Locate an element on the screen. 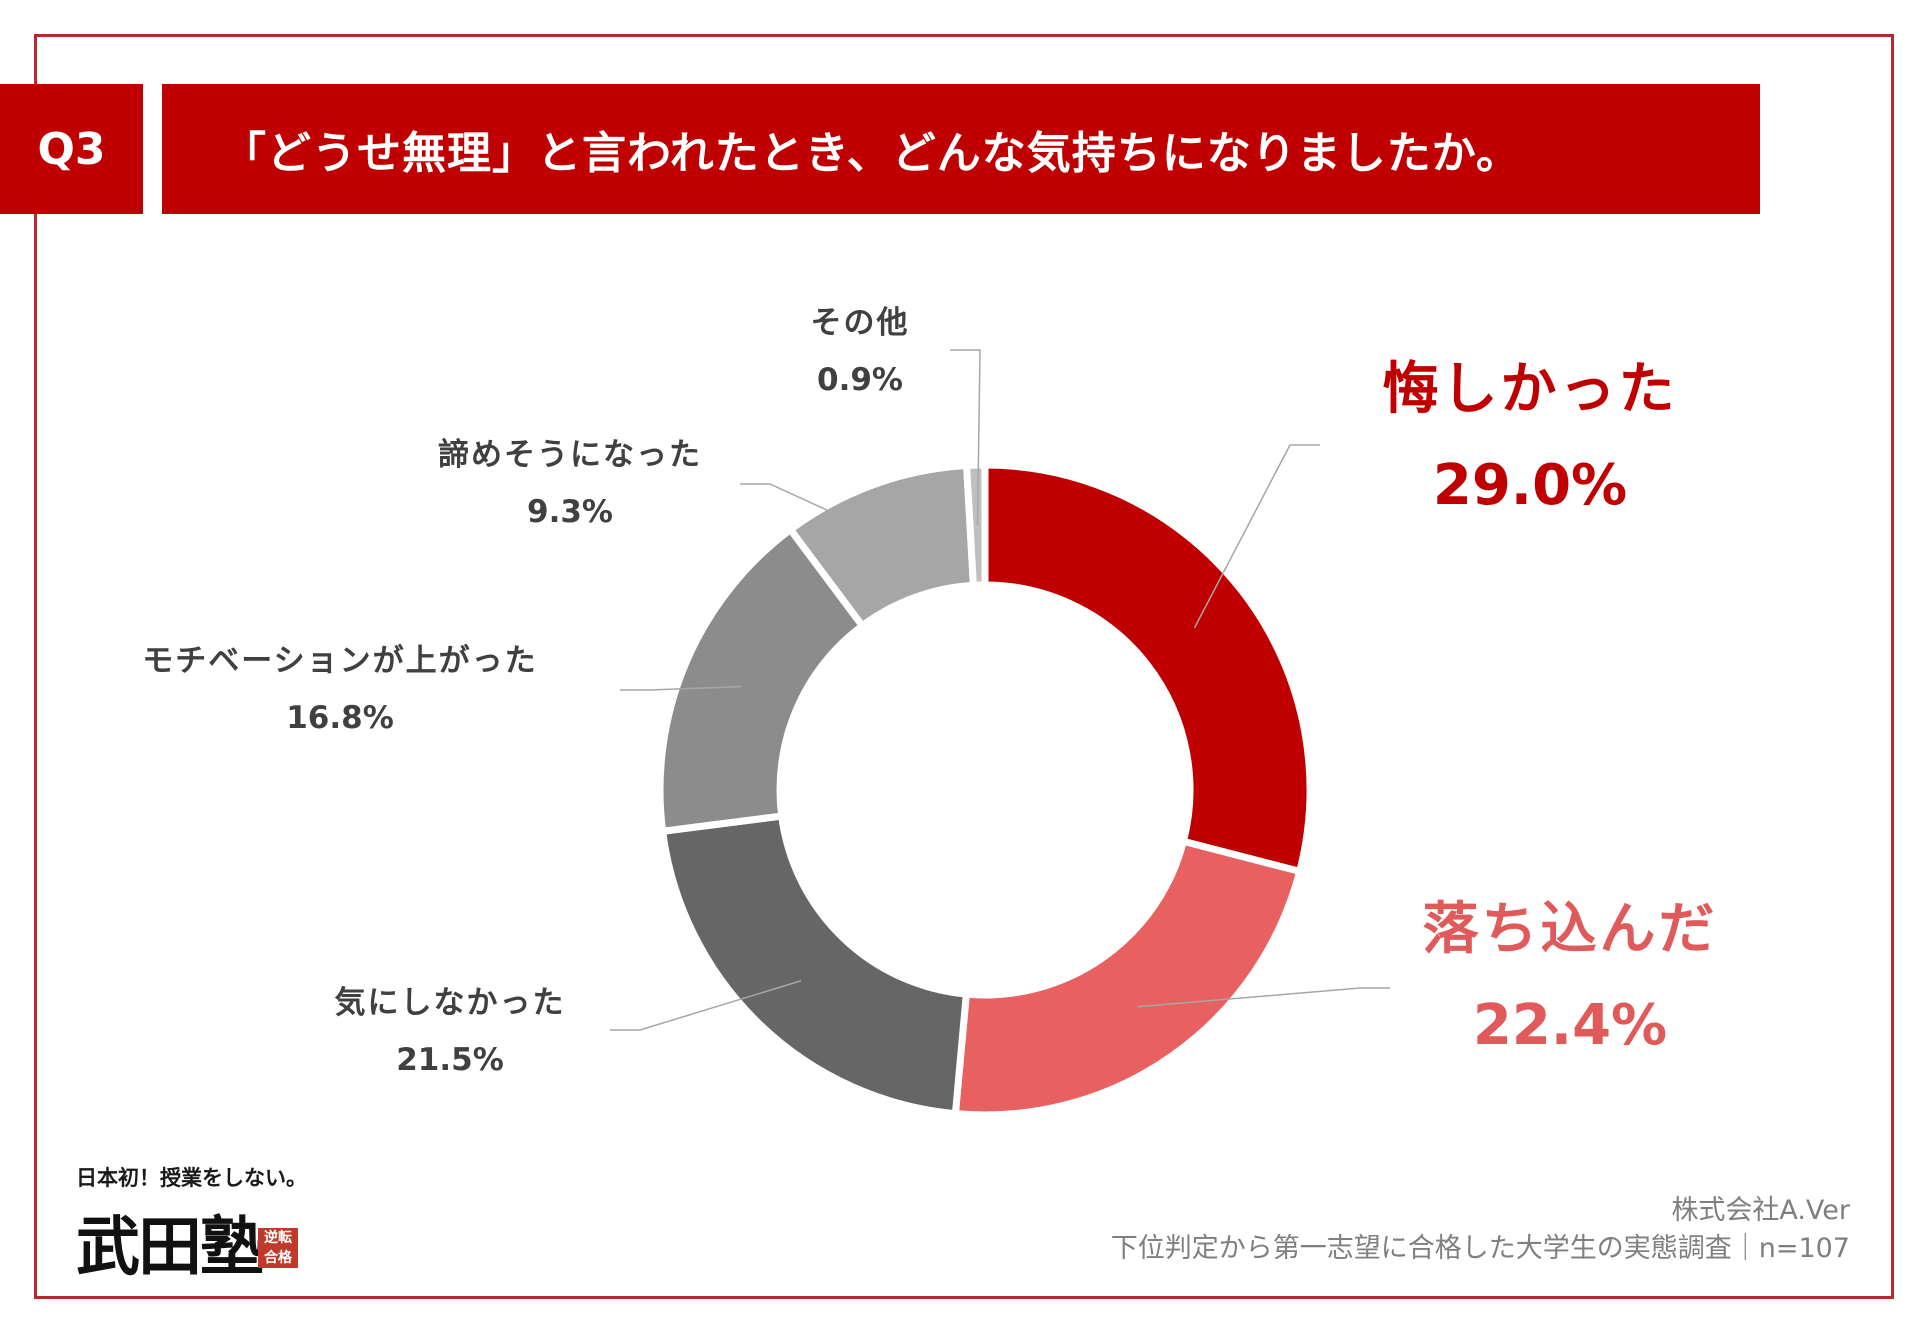  leader-line-sonota is located at coordinates (965, 437).